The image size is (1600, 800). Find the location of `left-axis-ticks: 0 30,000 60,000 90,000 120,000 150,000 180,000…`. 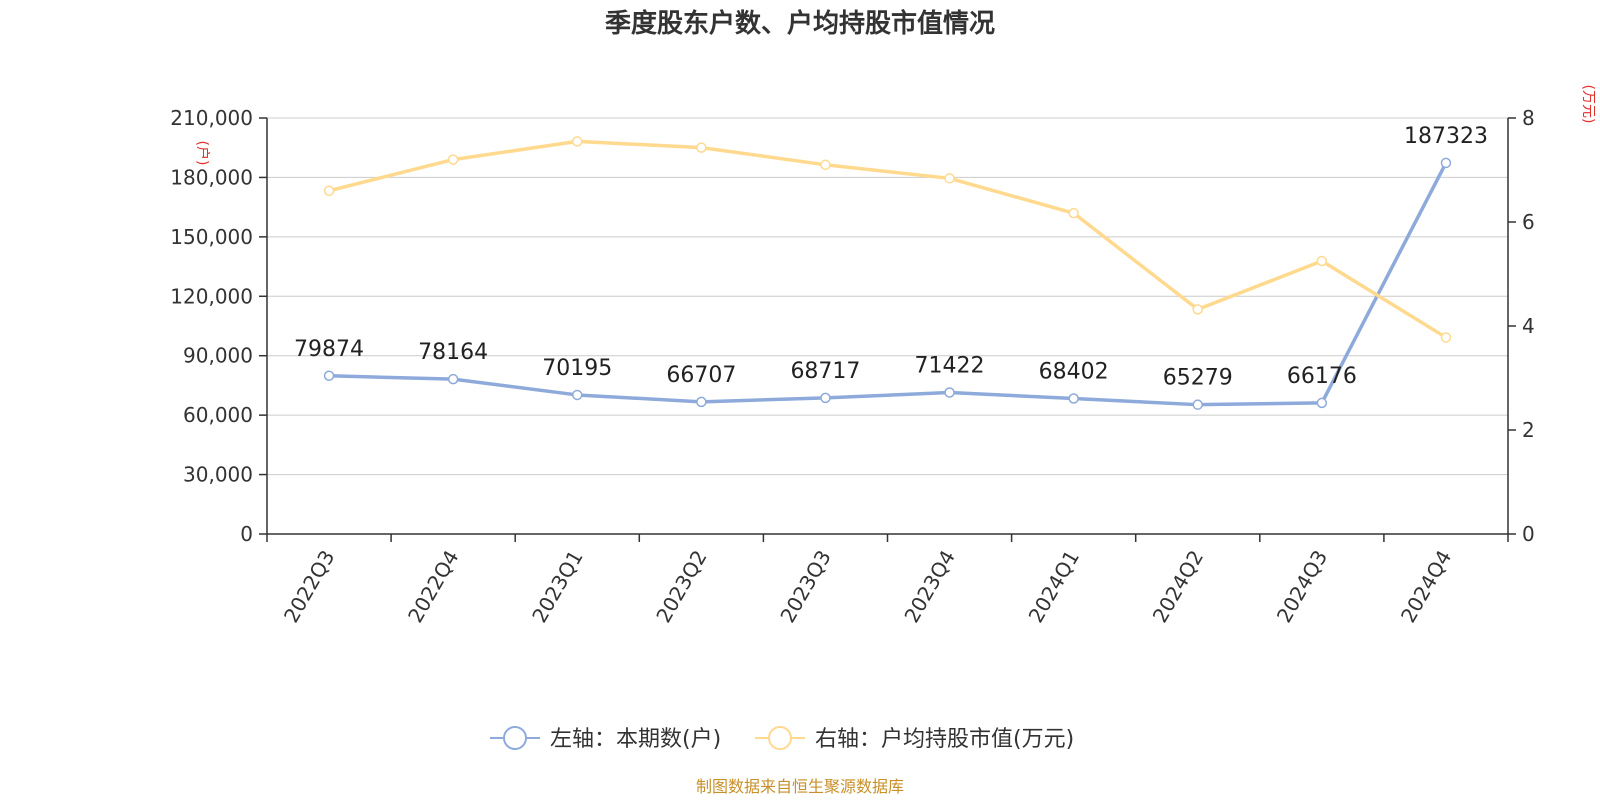

left-axis-ticks: 0 30,000 60,000 90,000 120,000 150,000 180,000… is located at coordinates (218, 326).